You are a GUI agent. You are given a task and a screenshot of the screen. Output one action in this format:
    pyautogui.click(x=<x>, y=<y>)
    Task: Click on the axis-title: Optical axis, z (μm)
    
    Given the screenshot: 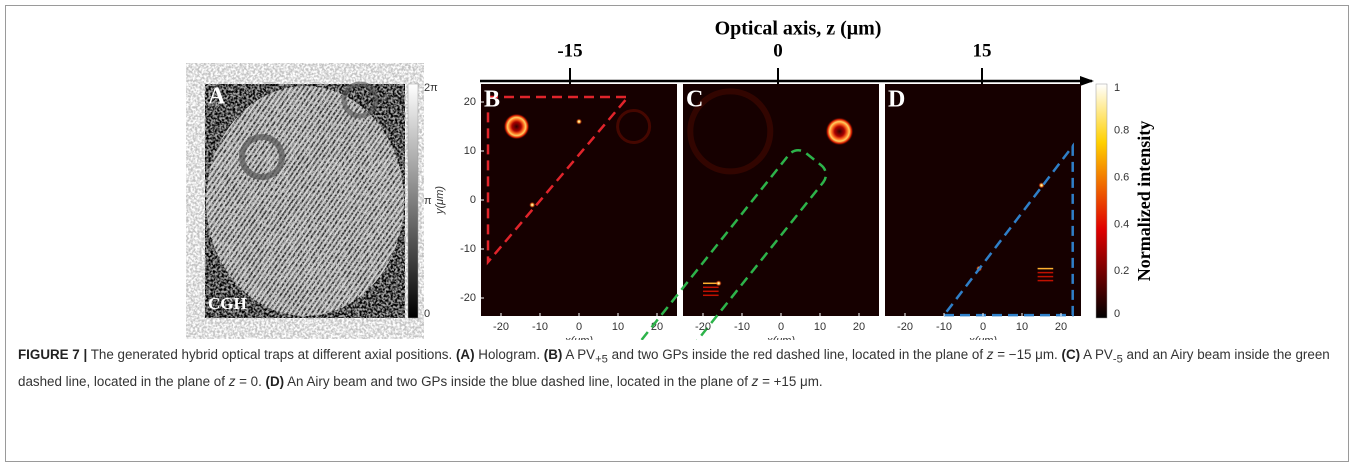 What is the action you would take?
    pyautogui.click(x=798, y=29)
    